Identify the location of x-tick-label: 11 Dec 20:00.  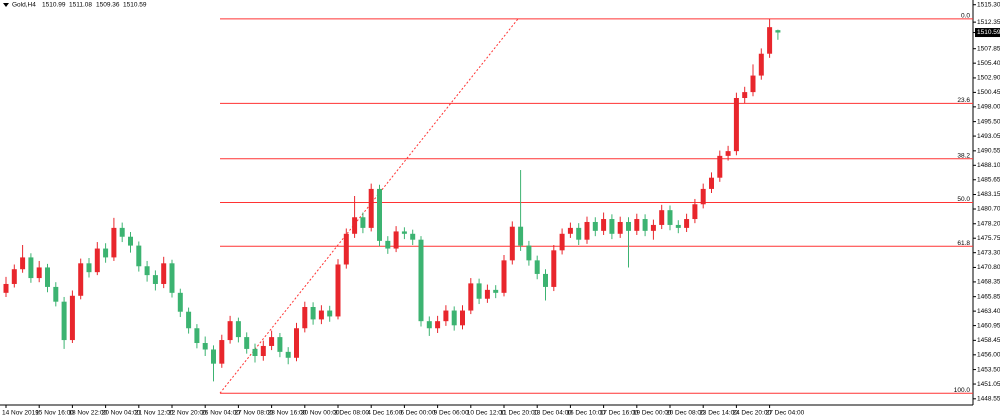
(519, 413).